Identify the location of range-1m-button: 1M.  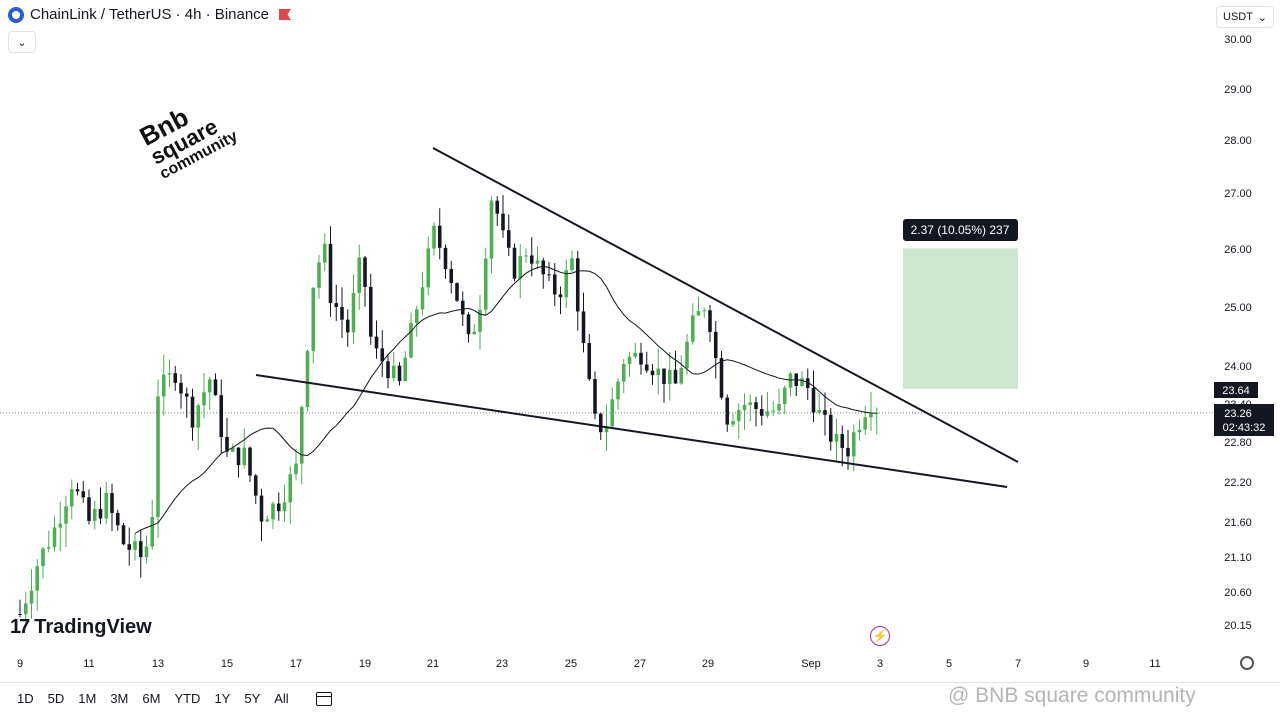
(87, 698).